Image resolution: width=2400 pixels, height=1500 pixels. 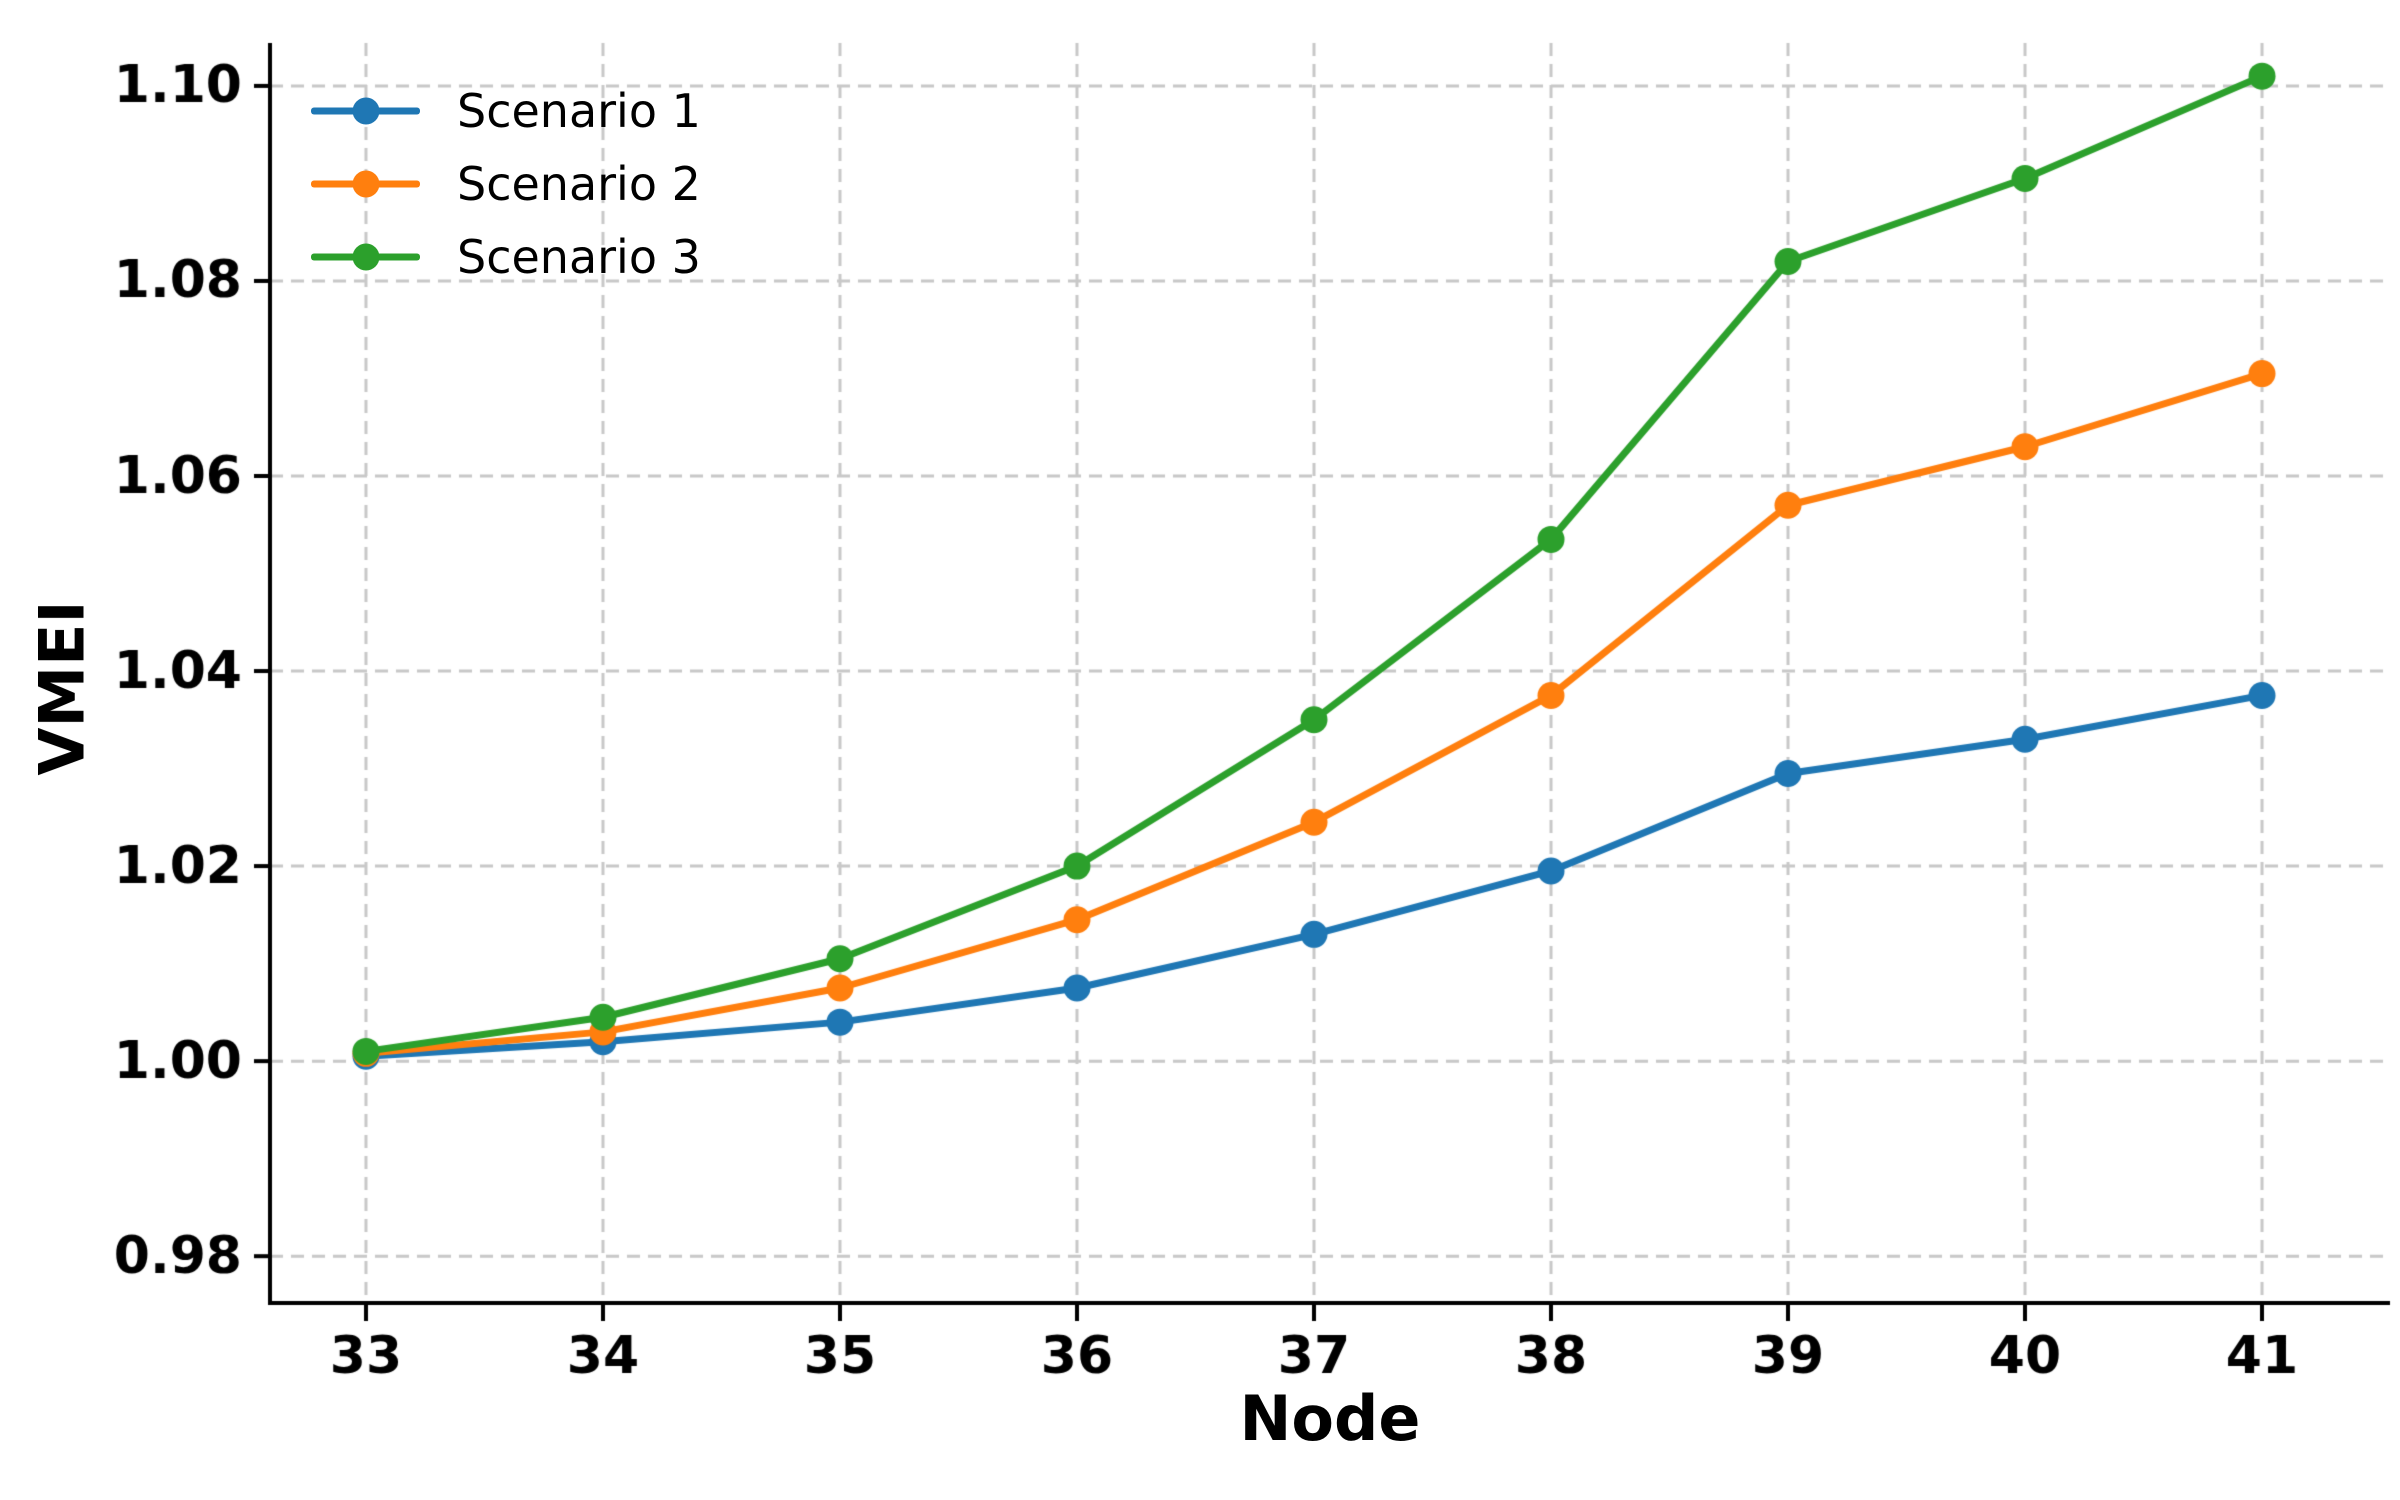 I want to click on legend-label: Scenario 3, so click(x=579, y=256).